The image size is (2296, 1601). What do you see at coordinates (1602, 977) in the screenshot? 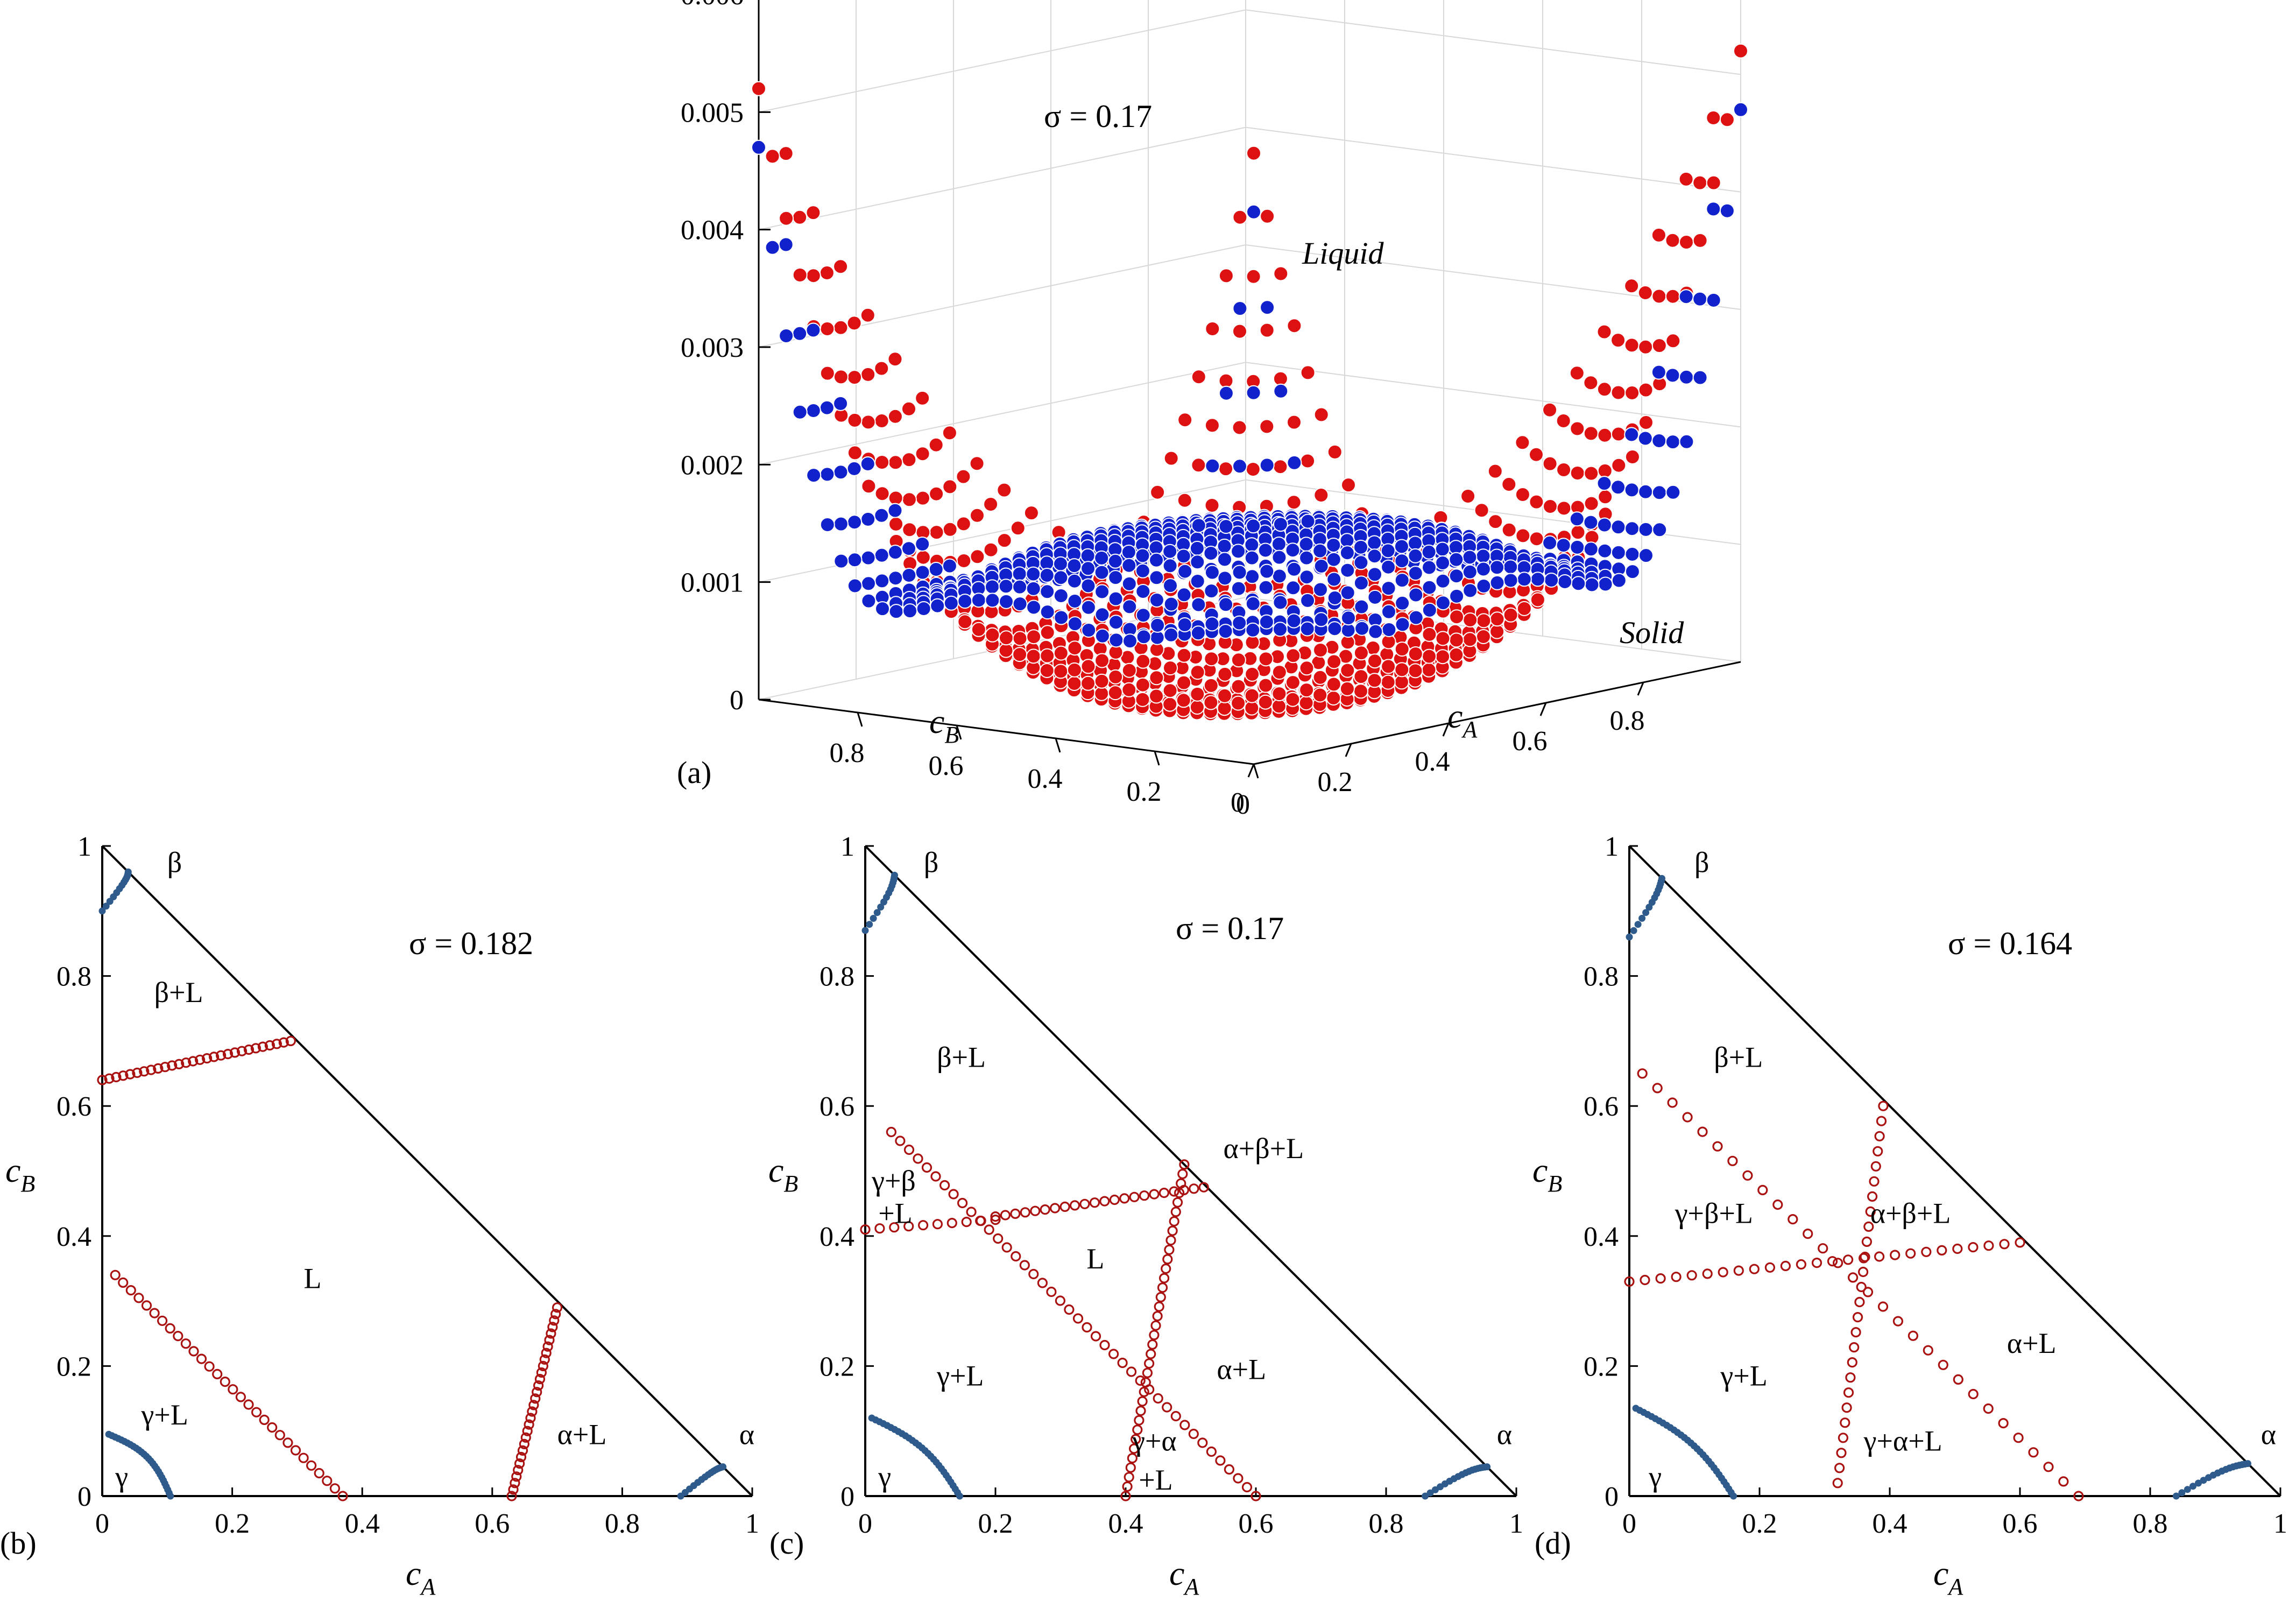
I see `y-tick-label: 0.8` at bounding box center [1602, 977].